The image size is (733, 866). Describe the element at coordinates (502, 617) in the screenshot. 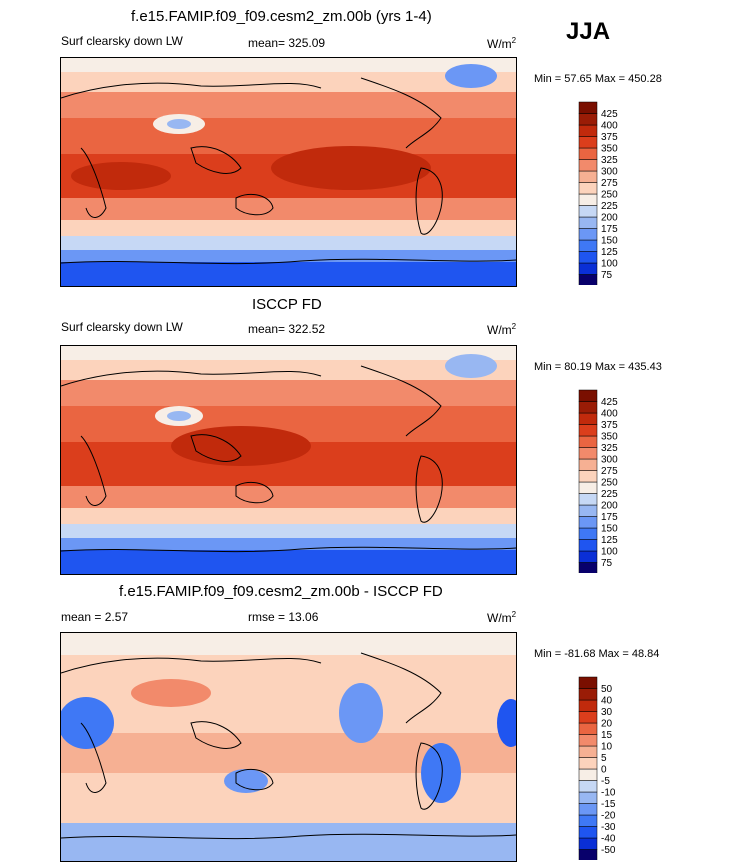

I see `panel3-units: W/m2` at that location.